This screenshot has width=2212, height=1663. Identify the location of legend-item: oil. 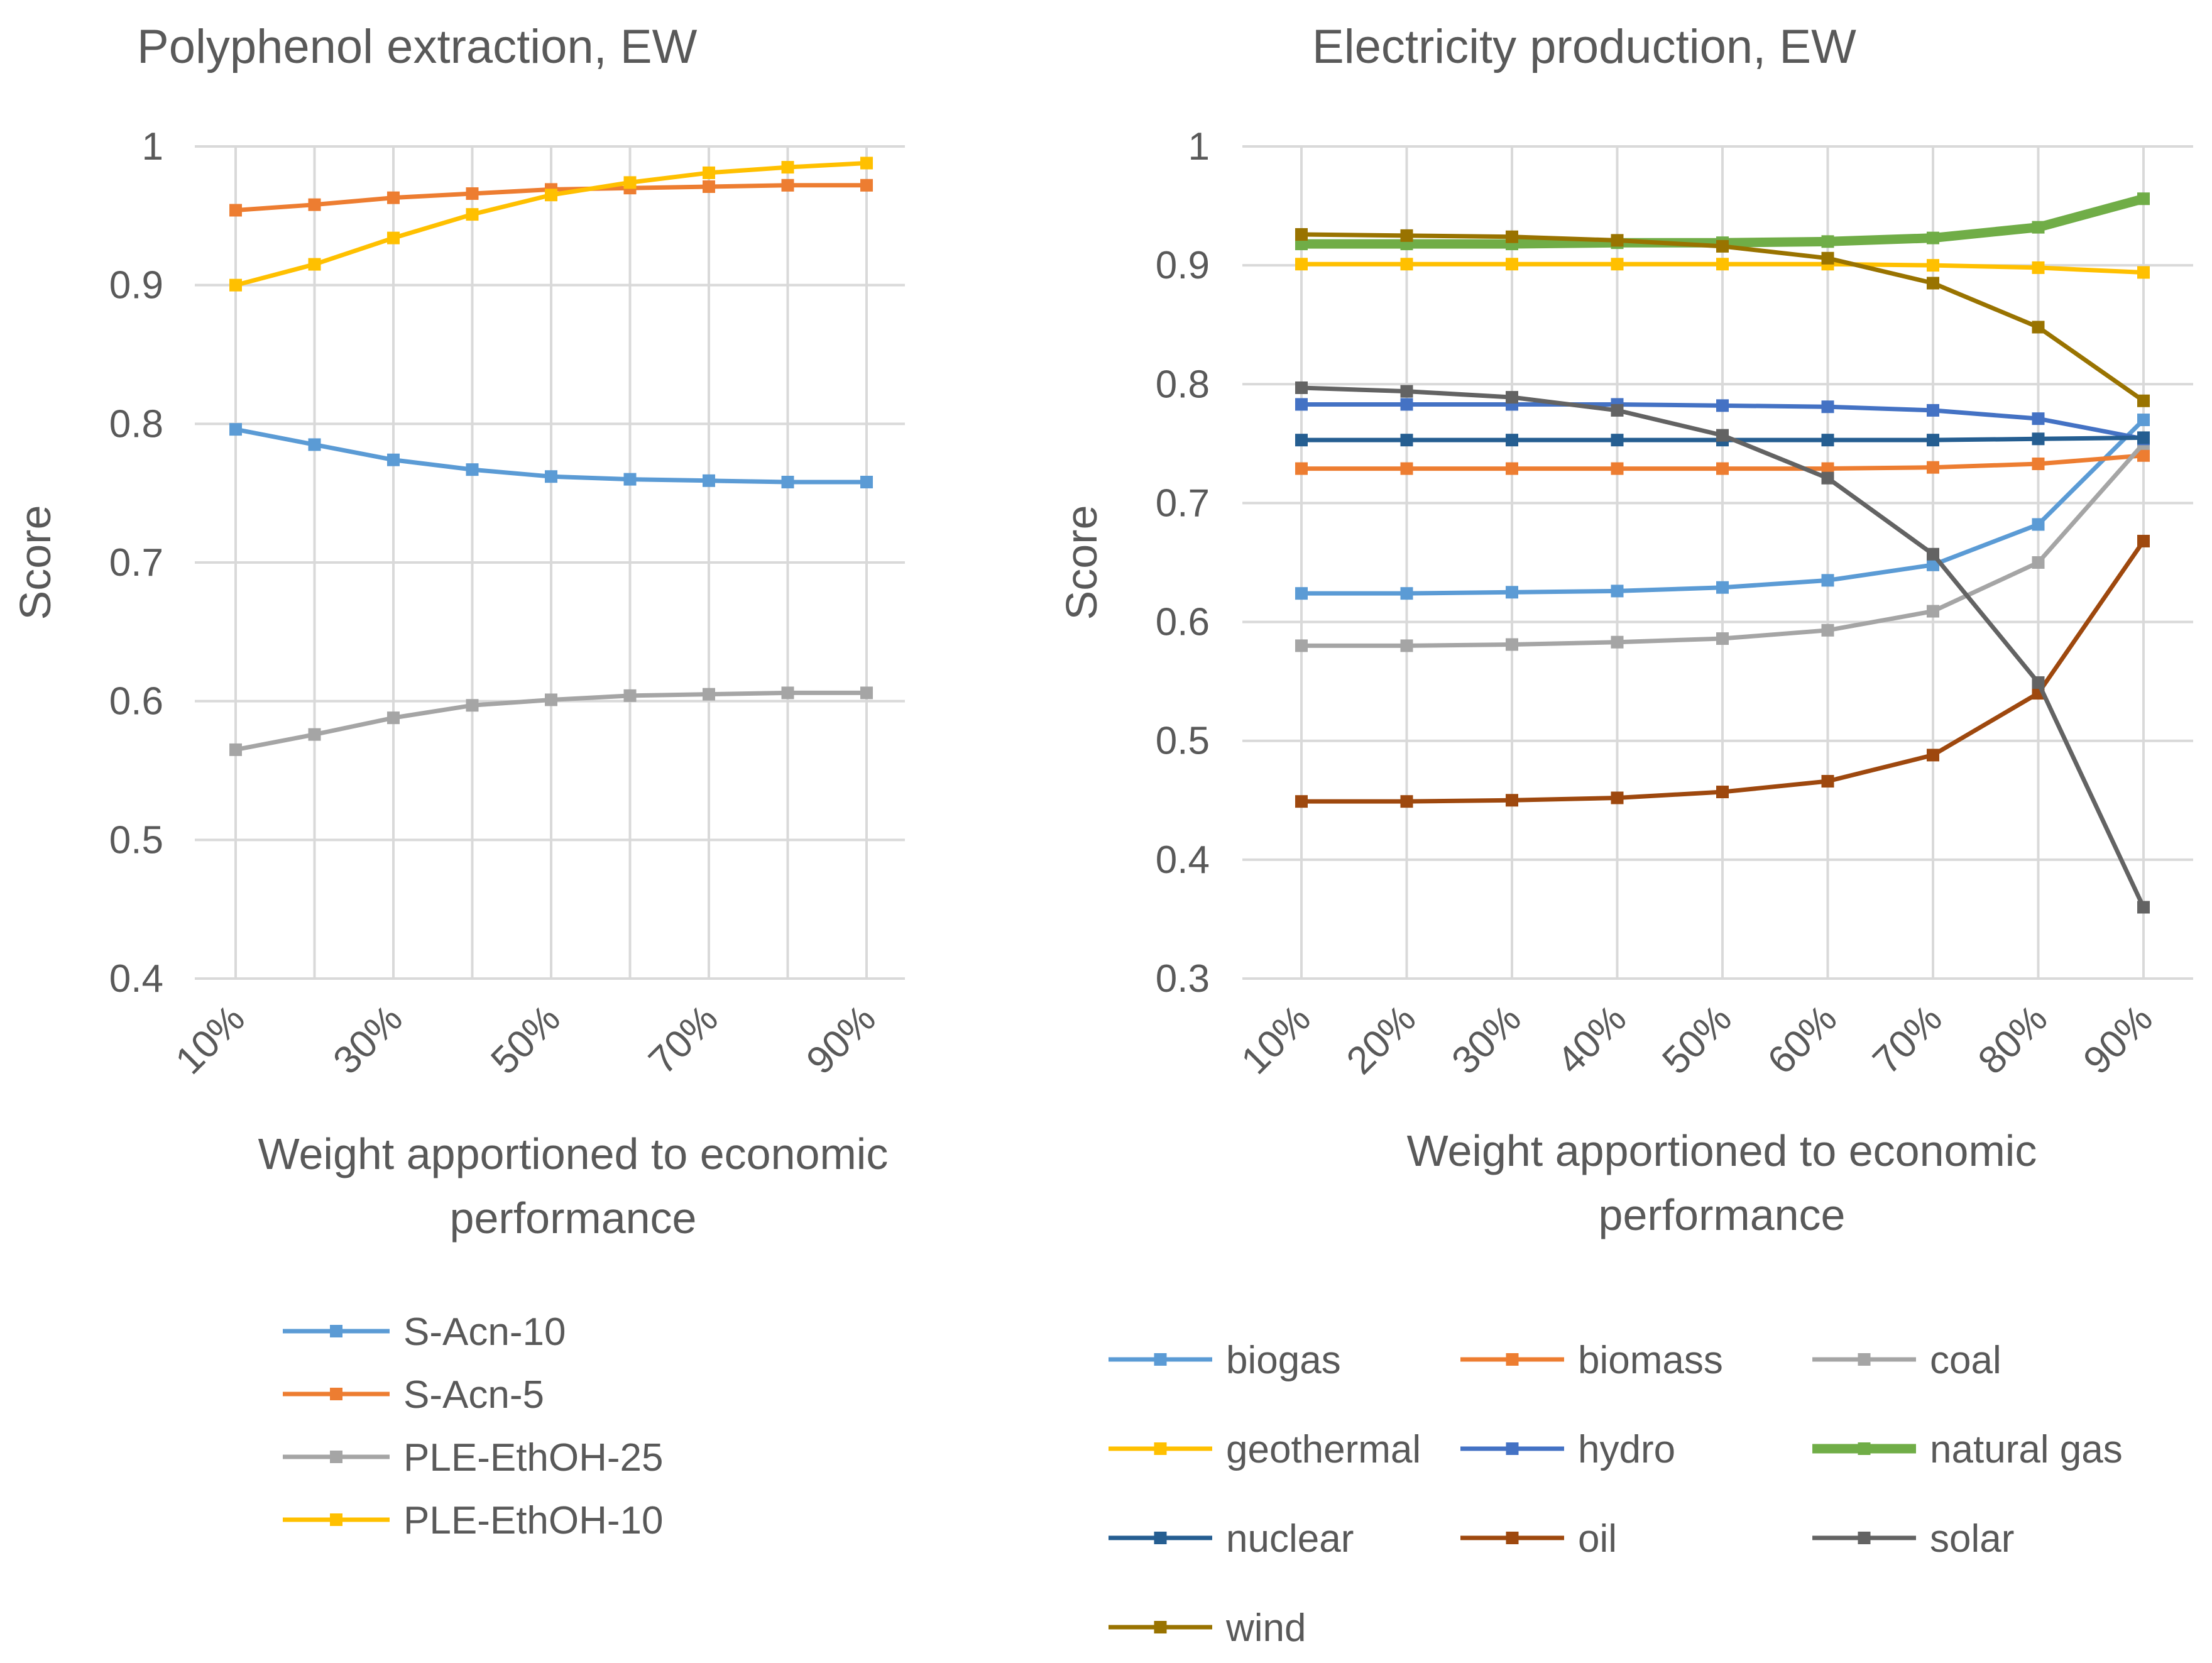
(1538, 1539).